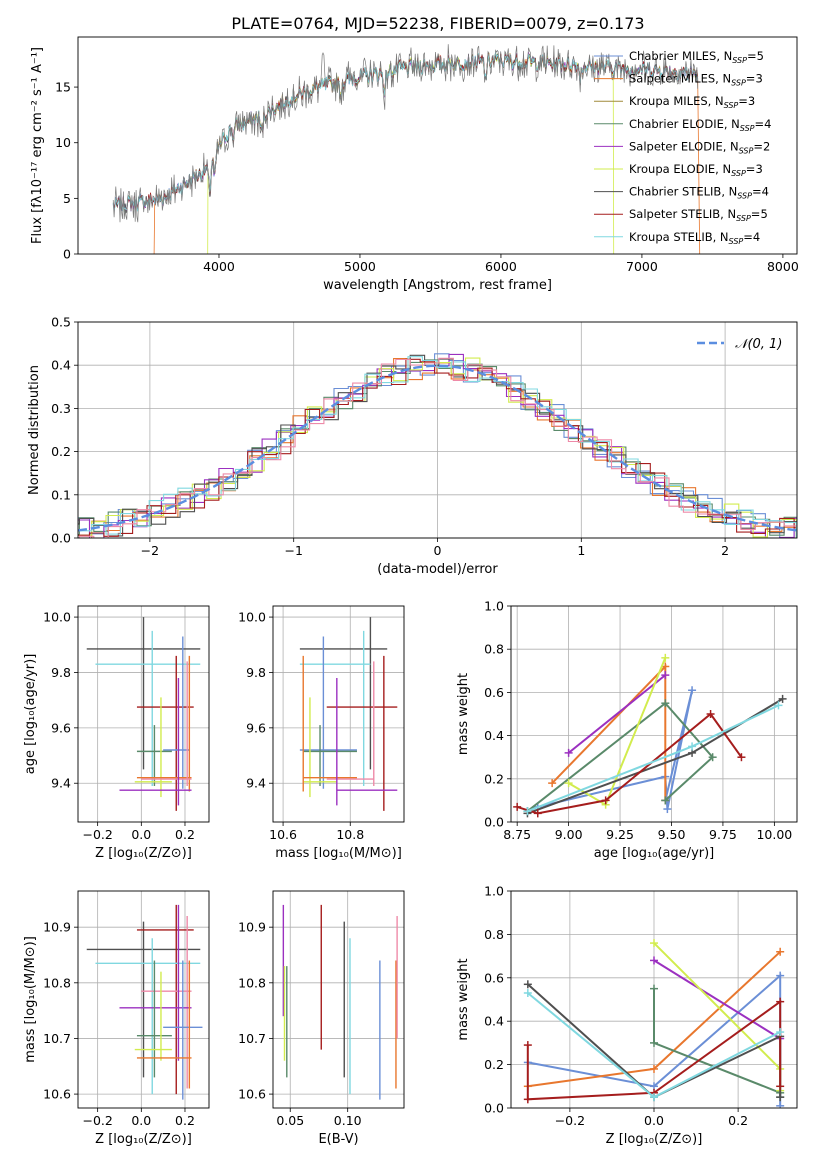 The image size is (819, 1170). I want to click on x-axis-label: mass [log₁₀(M/M⊙)], so click(338, 853).